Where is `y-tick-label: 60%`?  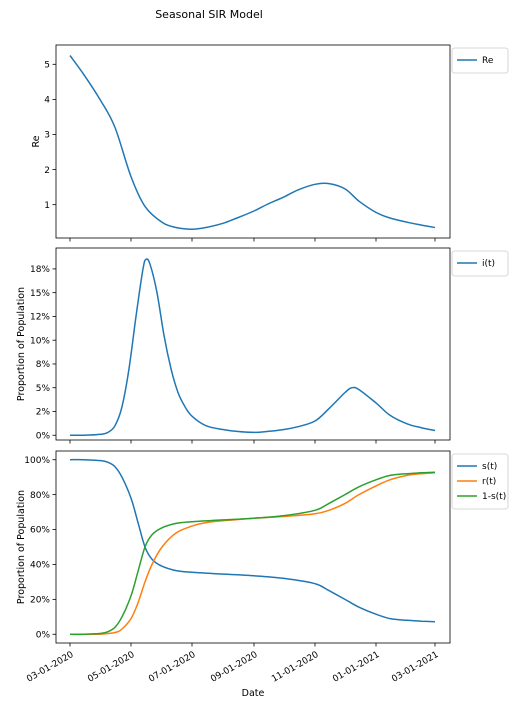
y-tick-label: 60% is located at coordinates (40, 531).